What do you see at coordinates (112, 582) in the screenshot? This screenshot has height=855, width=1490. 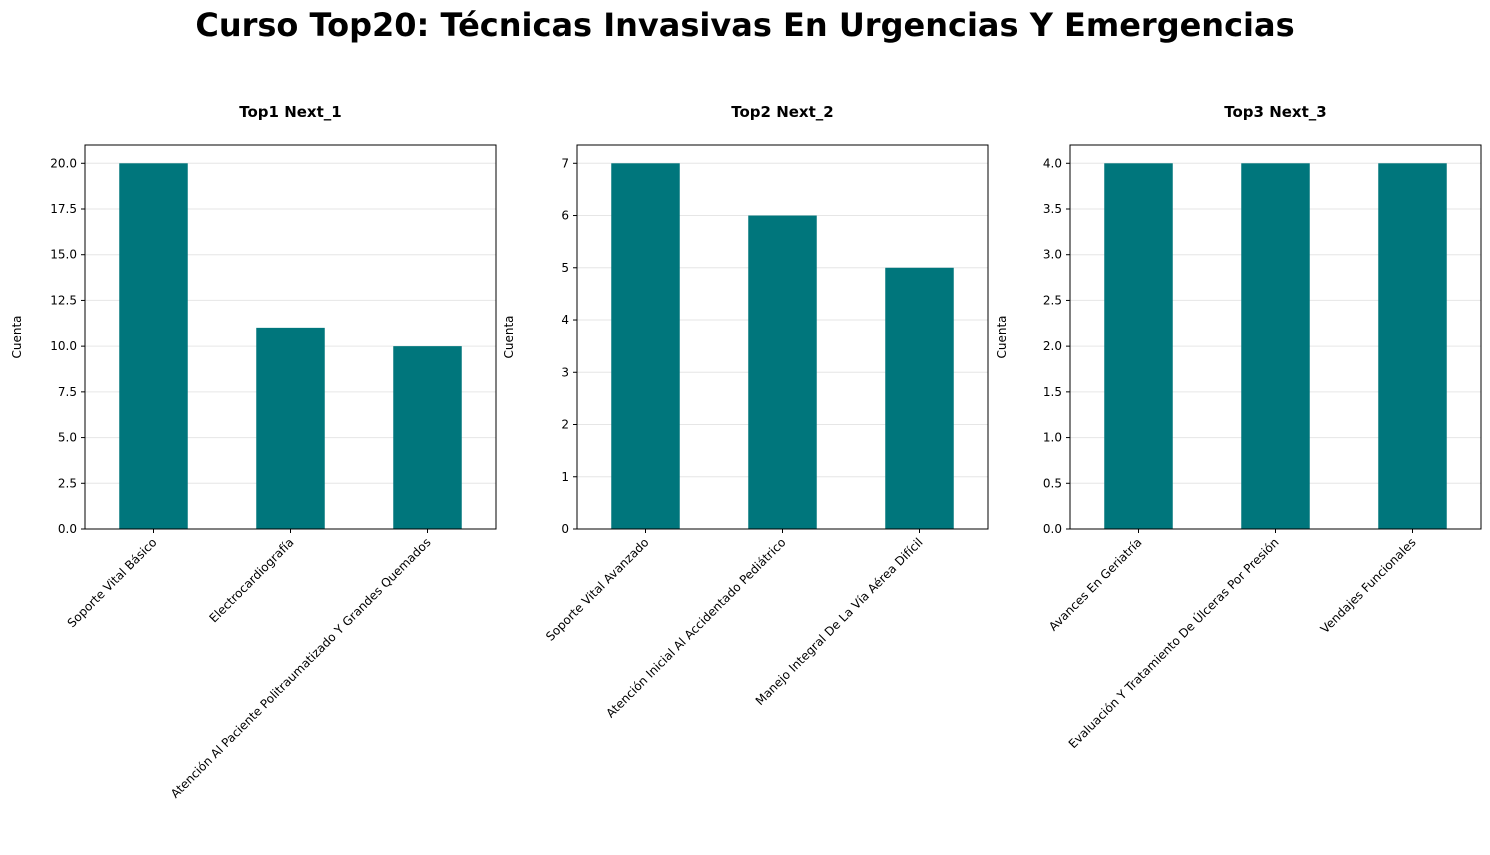 I see `x-tick-label: Soporte Vital Básico` at bounding box center [112, 582].